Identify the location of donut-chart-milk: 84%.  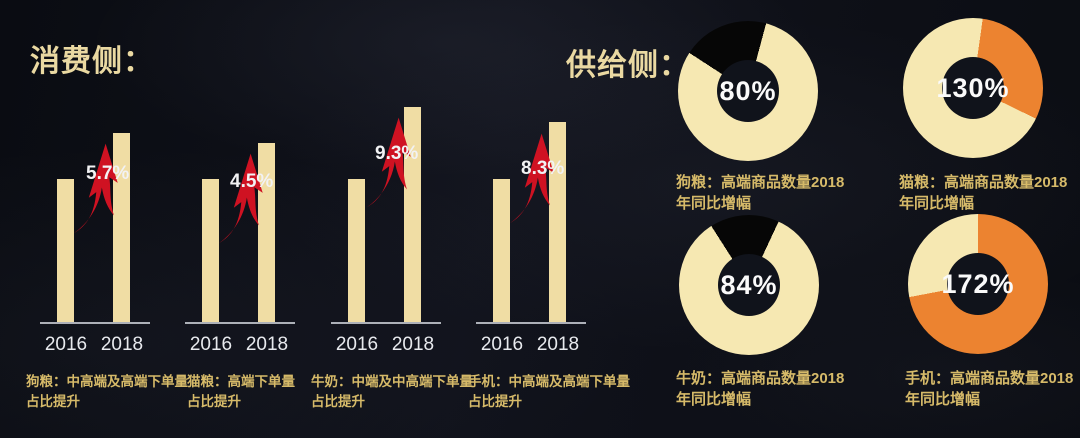
(749, 285).